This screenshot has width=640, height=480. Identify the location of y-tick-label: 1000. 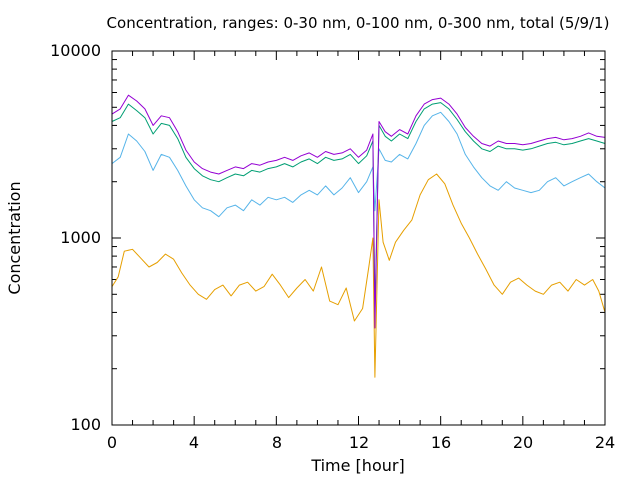
(80, 237).